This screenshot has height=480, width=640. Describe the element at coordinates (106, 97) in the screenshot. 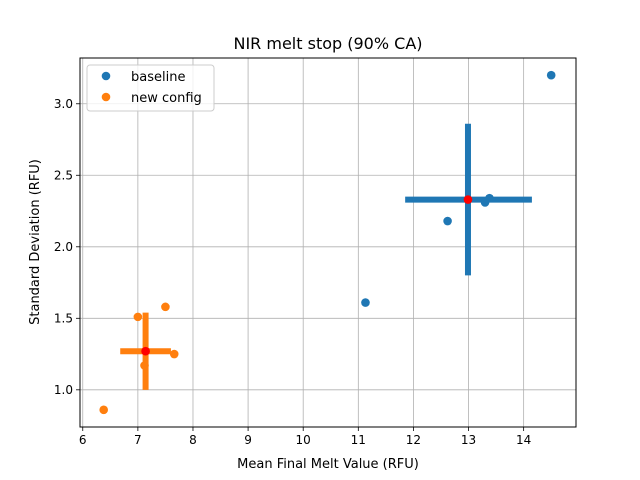

I see `legend-marker-new-config` at that location.